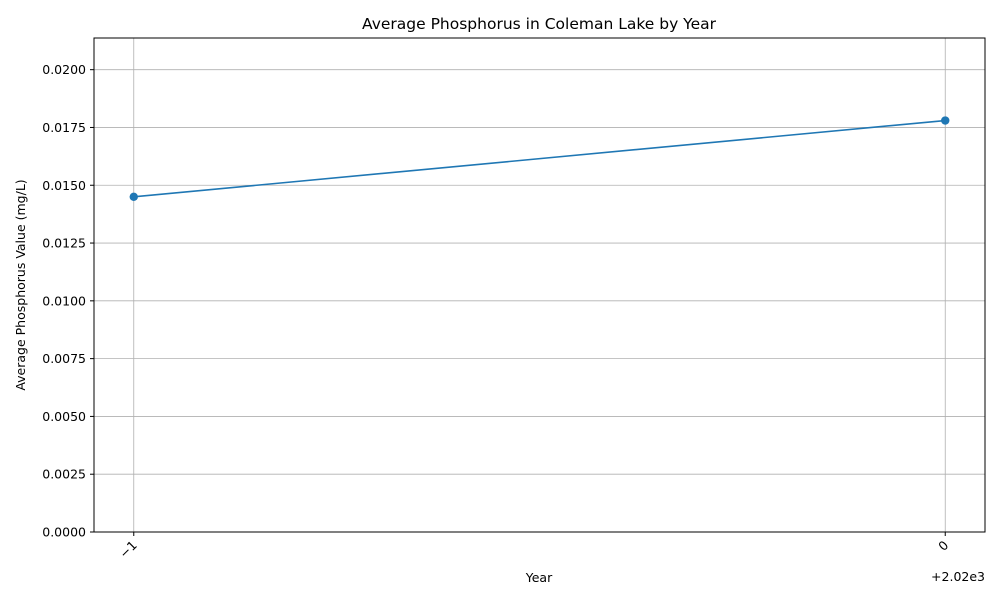 Image resolution: width=1000 pixels, height=600 pixels. Describe the element at coordinates (64, 300) in the screenshot. I see `y-tick-label: 0.0100` at that location.